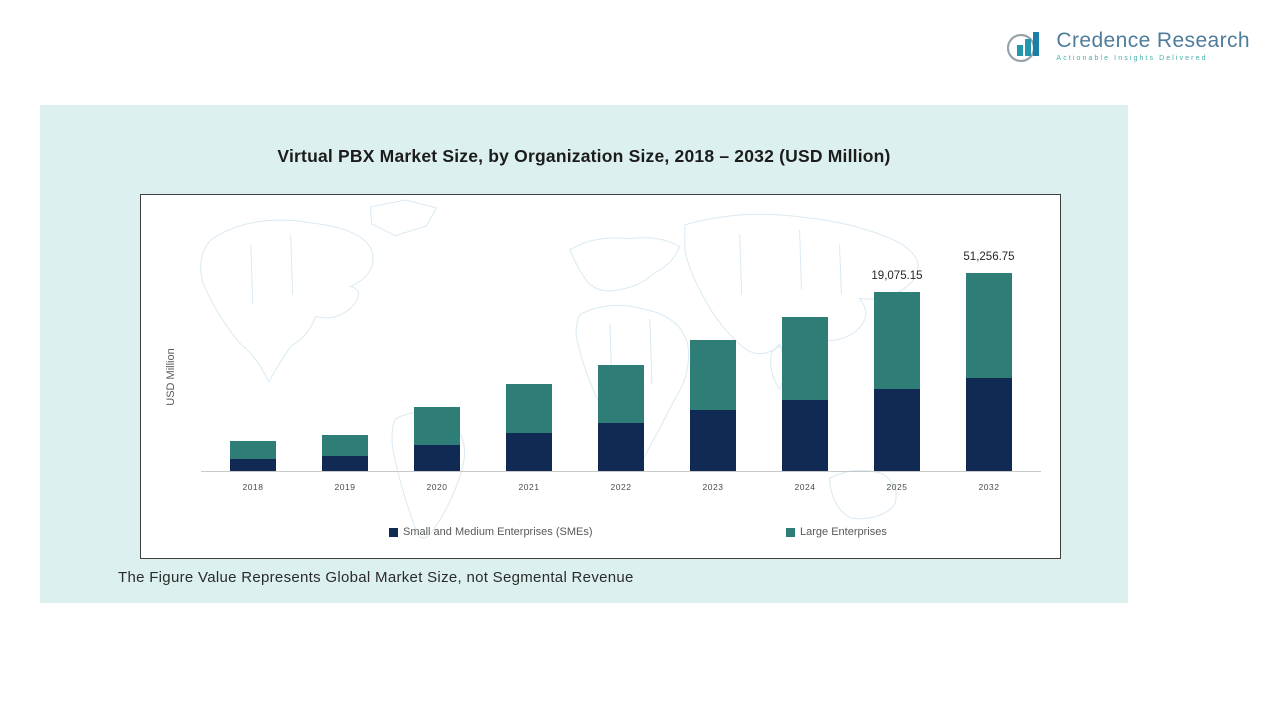 The width and height of the screenshot is (1280, 720). What do you see at coordinates (171, 376) in the screenshot?
I see `y-axis-title: USD Million` at bounding box center [171, 376].